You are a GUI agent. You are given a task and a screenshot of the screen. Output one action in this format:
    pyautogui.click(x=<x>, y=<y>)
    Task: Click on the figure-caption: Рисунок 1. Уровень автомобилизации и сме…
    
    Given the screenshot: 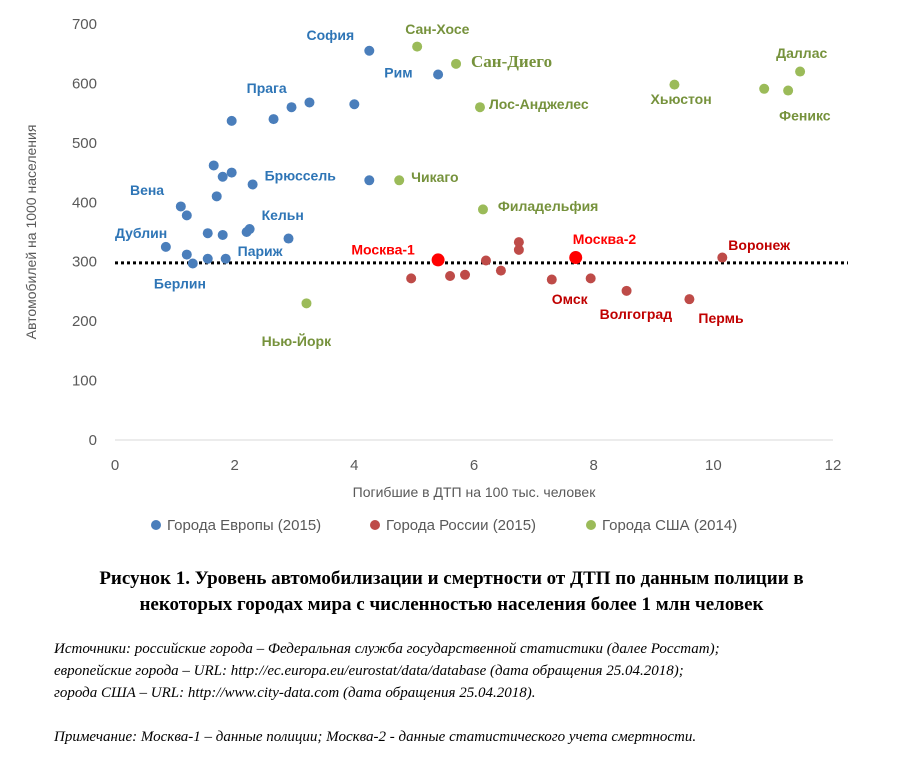 What is the action you would take?
    pyautogui.click(x=451, y=592)
    